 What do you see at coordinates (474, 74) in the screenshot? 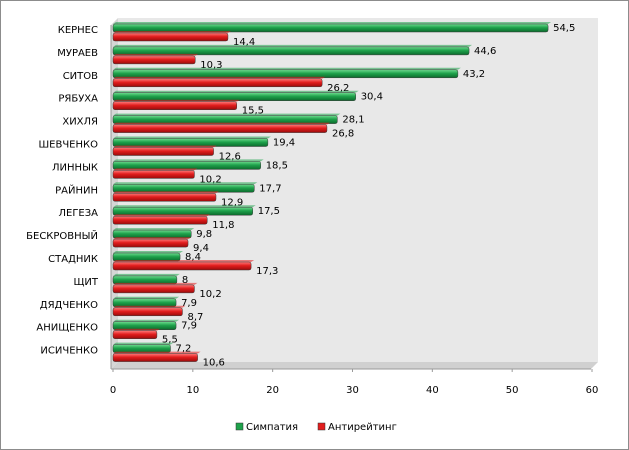
I see `data-label: 43,2` at bounding box center [474, 74].